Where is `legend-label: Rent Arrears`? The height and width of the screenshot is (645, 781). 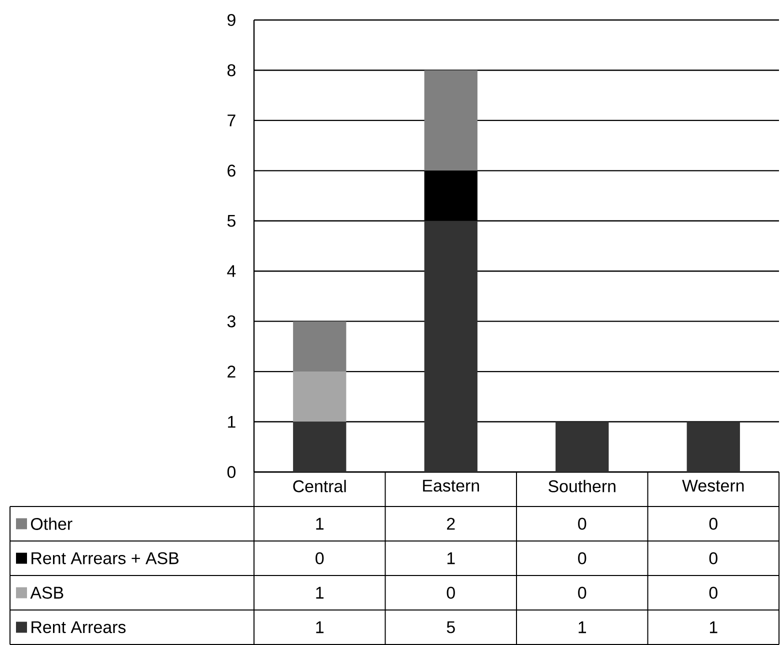
legend-label: Rent Arrears is located at coordinates (79, 627).